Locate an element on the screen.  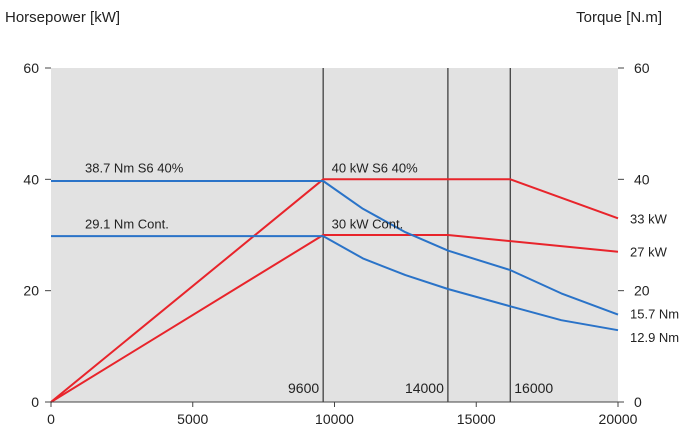
x-tick-label-1: 5000 is located at coordinates (192, 419).